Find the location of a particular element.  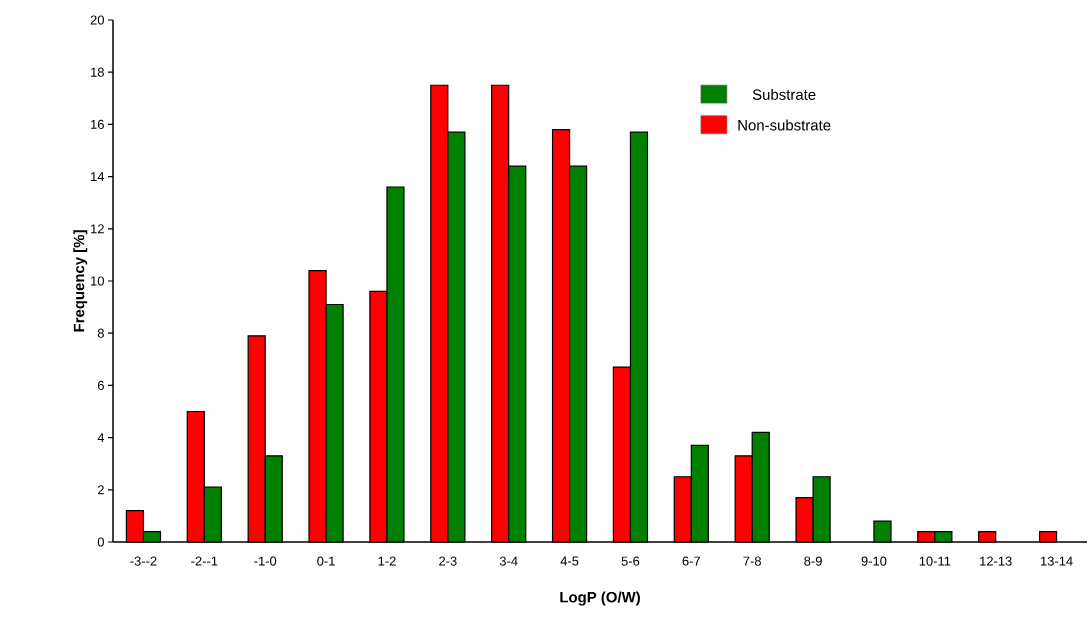

x-tick-label: -2--1 is located at coordinates (204, 561).